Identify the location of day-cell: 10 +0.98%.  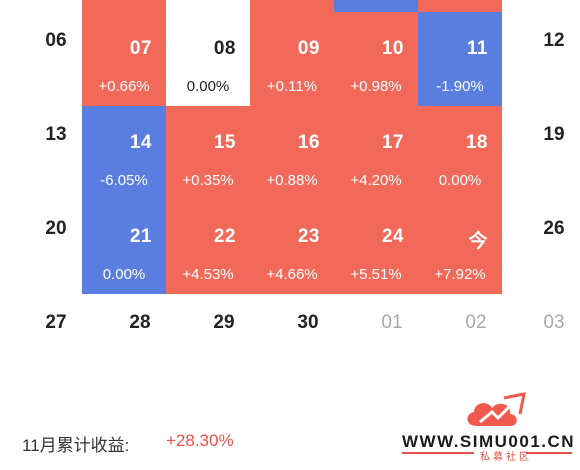
(376, 59).